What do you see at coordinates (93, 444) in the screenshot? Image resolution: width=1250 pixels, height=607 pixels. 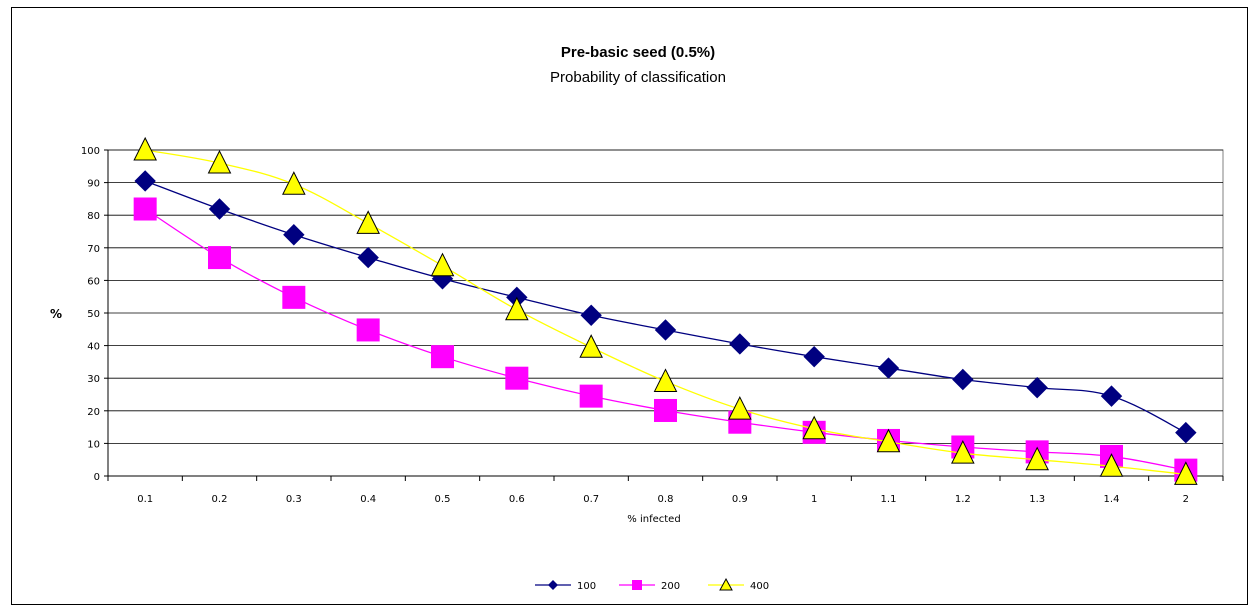 I see `y-tick-label: 10` at bounding box center [93, 444].